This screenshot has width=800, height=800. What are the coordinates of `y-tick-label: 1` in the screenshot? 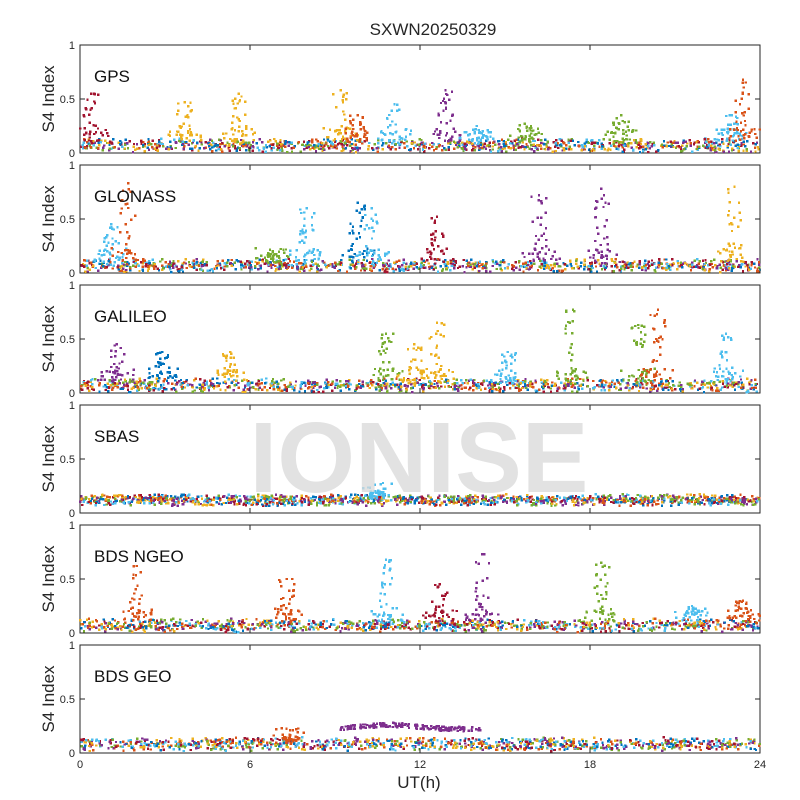 It's located at (72, 46).